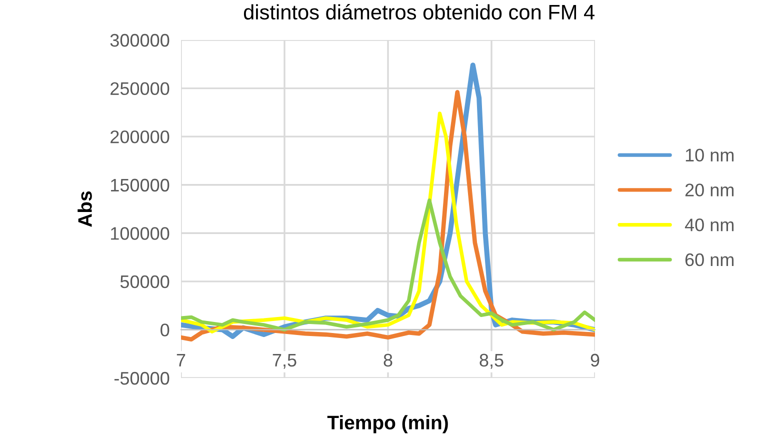 The image size is (777, 443). What do you see at coordinates (595, 360) in the screenshot?
I see `x-tick-label: 9` at bounding box center [595, 360].